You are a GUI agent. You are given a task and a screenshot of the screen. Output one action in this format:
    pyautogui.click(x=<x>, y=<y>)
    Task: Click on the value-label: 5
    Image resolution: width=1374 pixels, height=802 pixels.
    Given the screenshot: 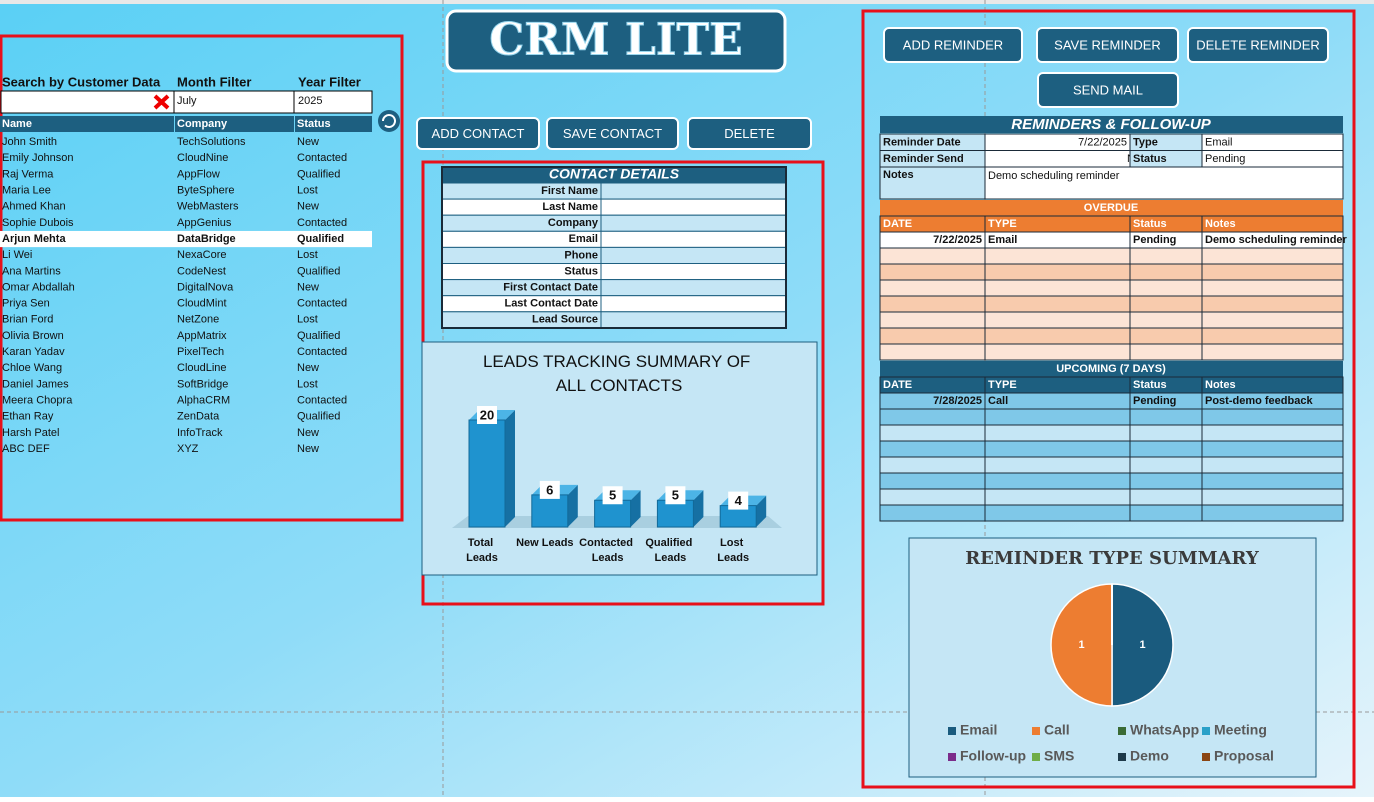 What is the action you would take?
    pyautogui.click(x=612, y=495)
    